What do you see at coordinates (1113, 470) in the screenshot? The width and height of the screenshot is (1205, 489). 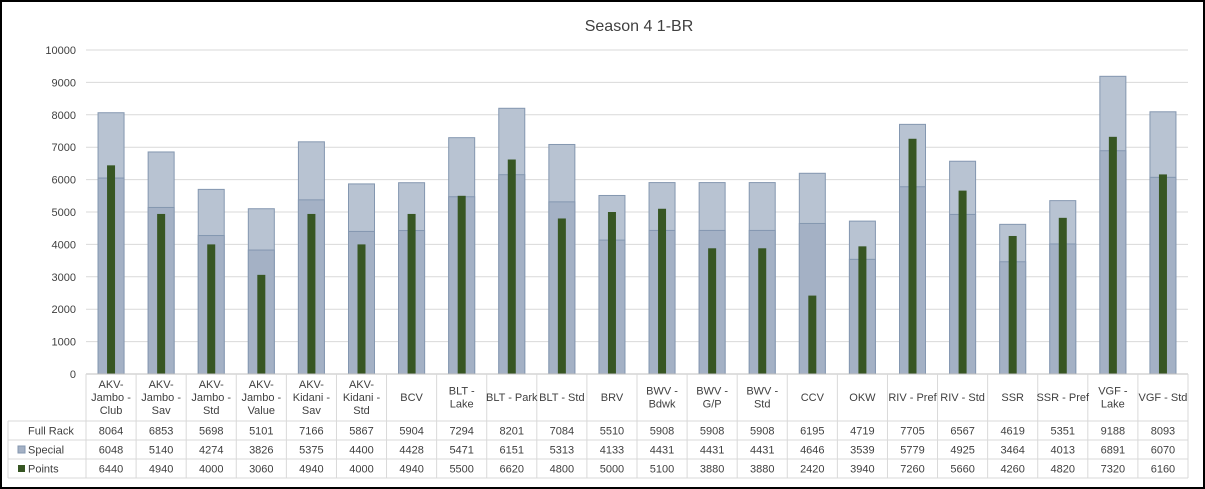 I see `table-cell: 7320` at bounding box center [1113, 470].